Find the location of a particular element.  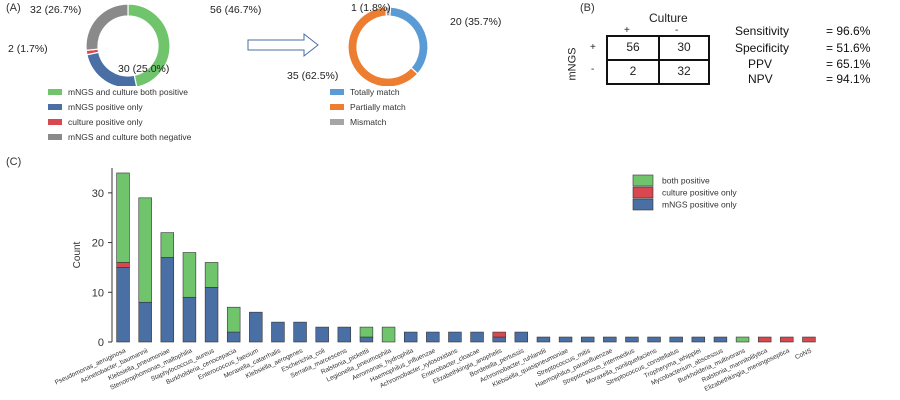

cell-fp: 30 is located at coordinates (684, 47).